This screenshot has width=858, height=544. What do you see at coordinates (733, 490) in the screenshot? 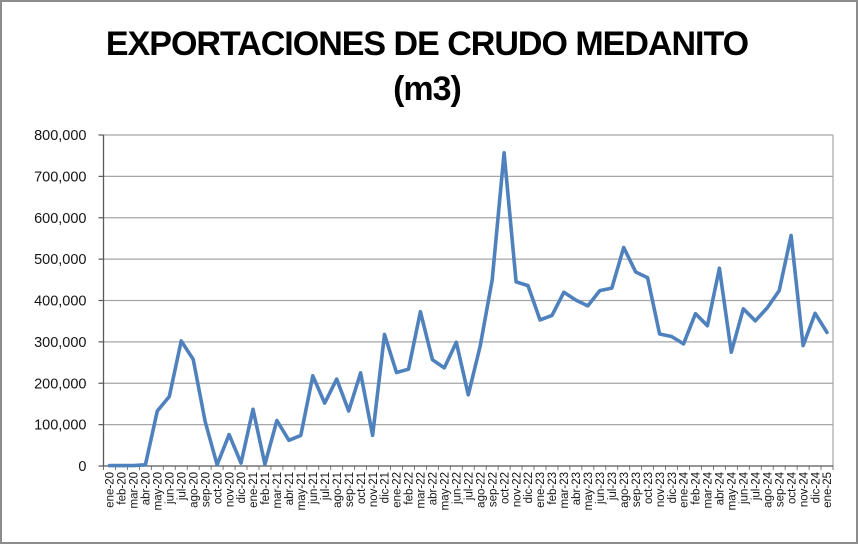
I see `x-tick-label: may-24` at bounding box center [733, 490].